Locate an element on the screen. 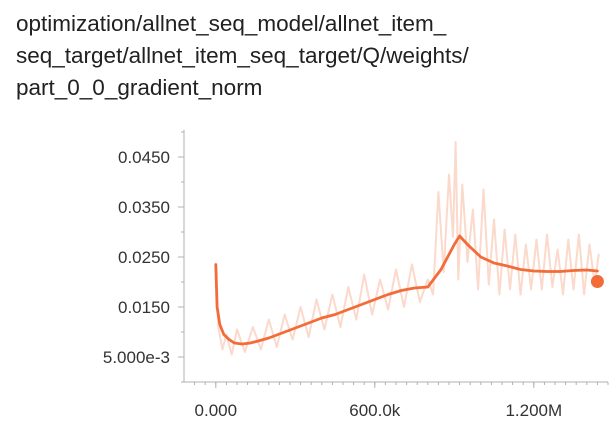  y-tick-label: 0.0150 is located at coordinates (144, 307).